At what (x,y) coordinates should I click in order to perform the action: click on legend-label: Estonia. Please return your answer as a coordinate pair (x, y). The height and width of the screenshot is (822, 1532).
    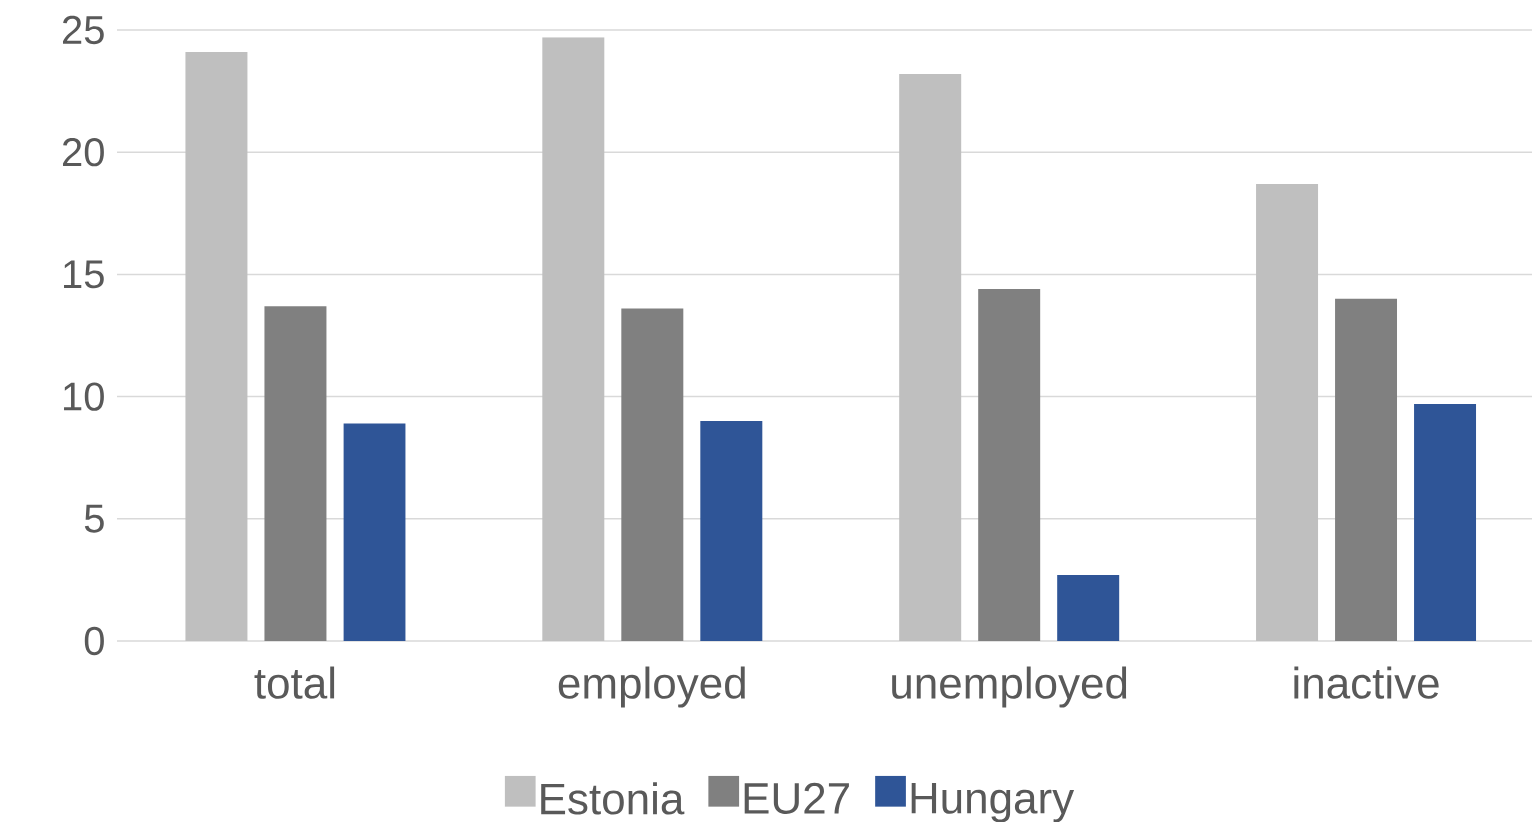
    Looking at the image, I should click on (613, 798).